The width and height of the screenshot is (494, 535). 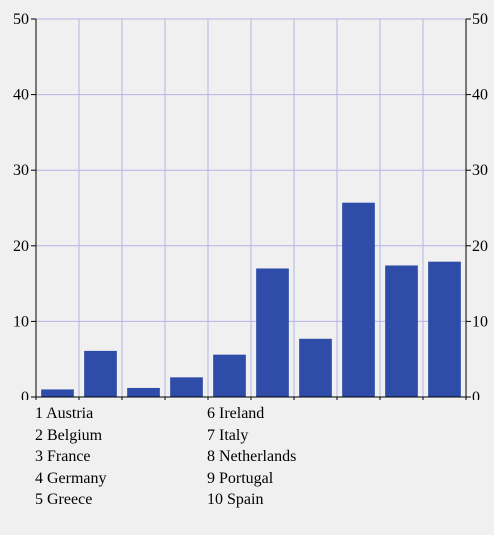 I want to click on legend-item: 7 Italy, so click(x=251, y=436).